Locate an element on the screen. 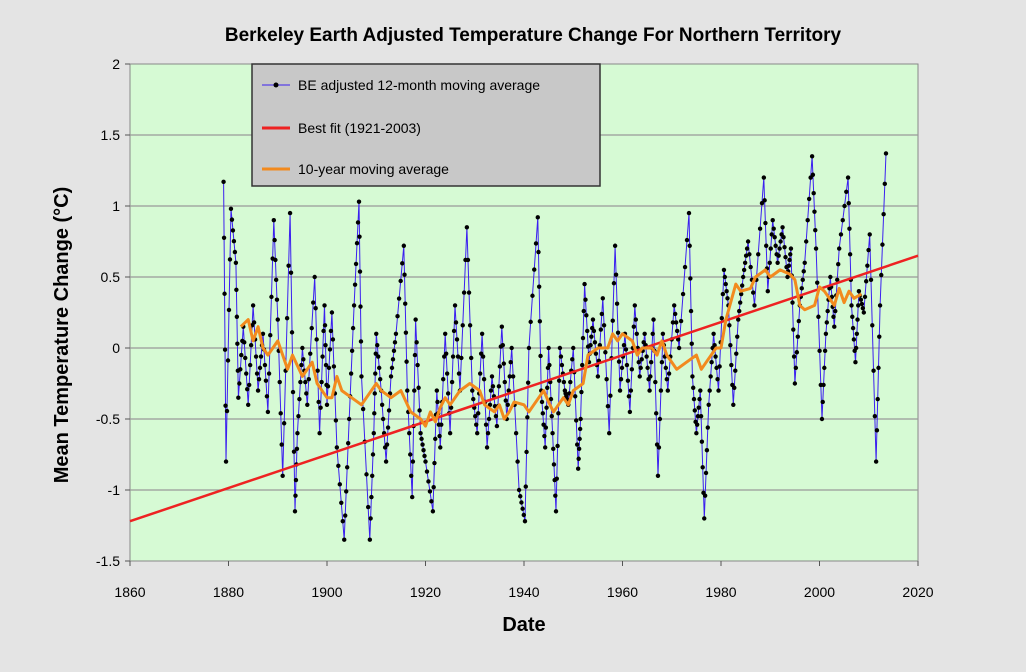 The width and height of the screenshot is (1026, 672). x-tick-label: 1880 is located at coordinates (228, 592).